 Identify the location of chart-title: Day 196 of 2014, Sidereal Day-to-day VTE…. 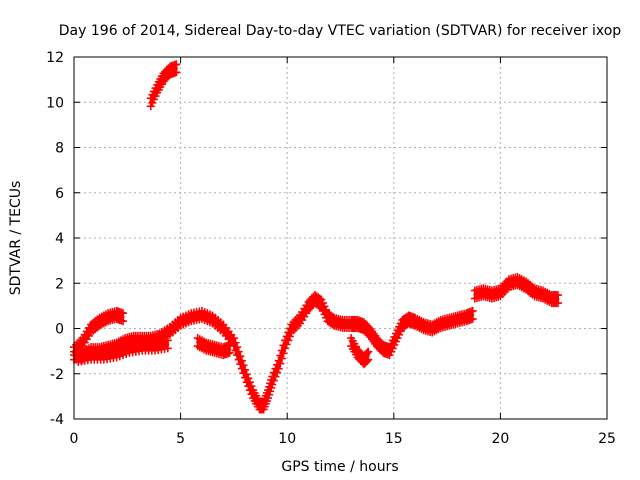
(340, 31).